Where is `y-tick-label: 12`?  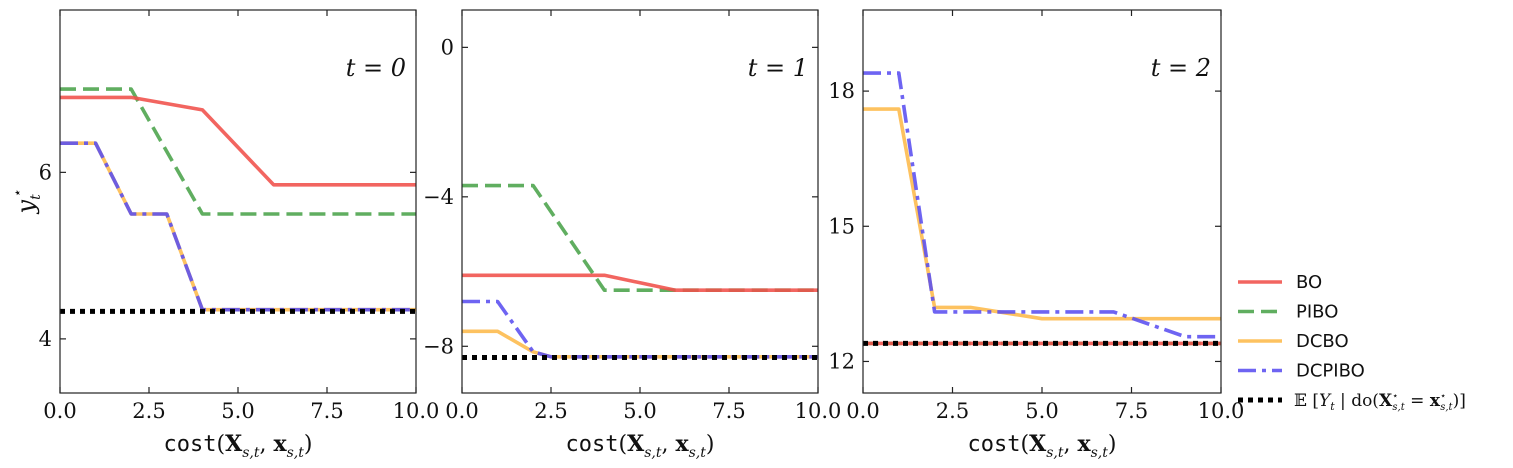
y-tick-label: 12 is located at coordinates (841, 361).